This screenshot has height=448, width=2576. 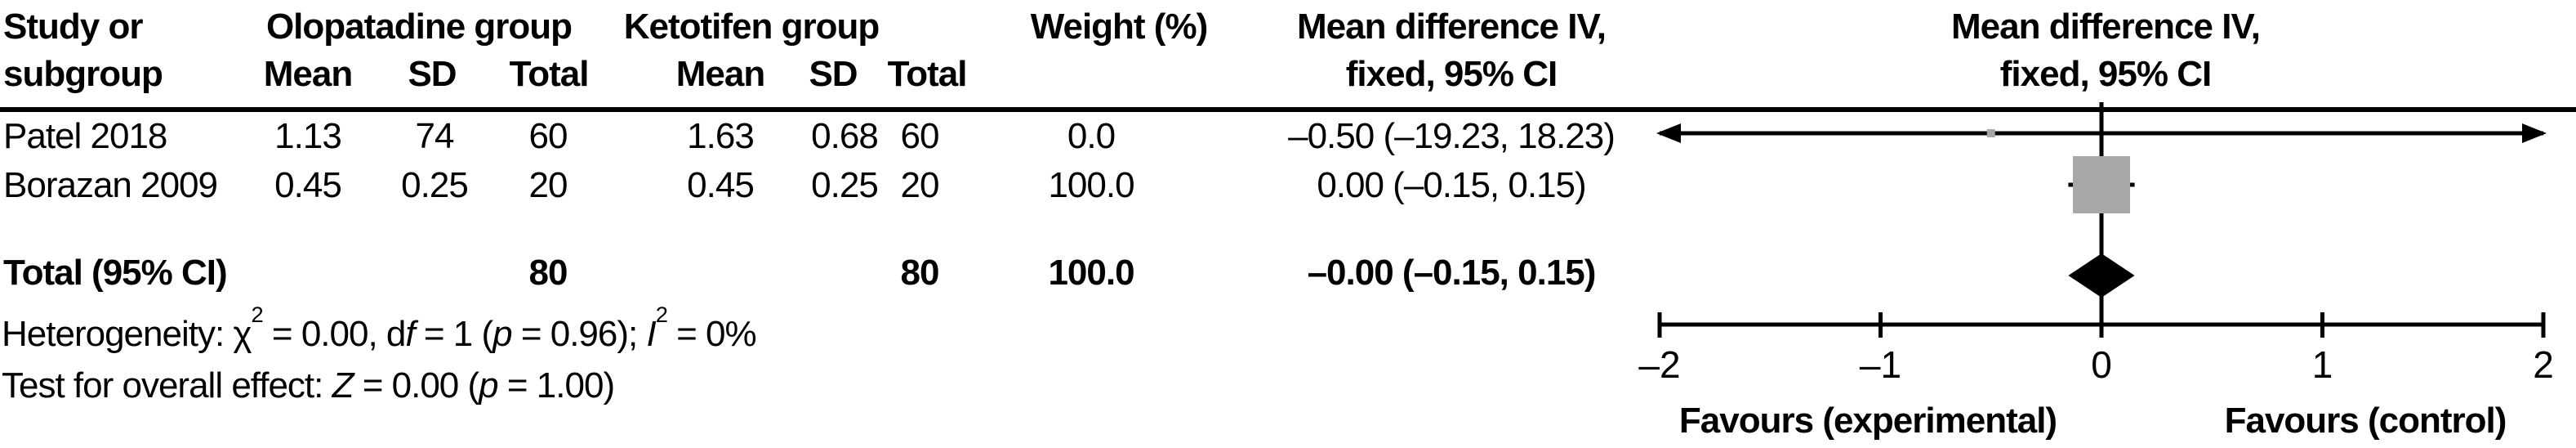 What do you see at coordinates (1867, 421) in the screenshot?
I see `favours-experimental-label: Favours (experimental)` at bounding box center [1867, 421].